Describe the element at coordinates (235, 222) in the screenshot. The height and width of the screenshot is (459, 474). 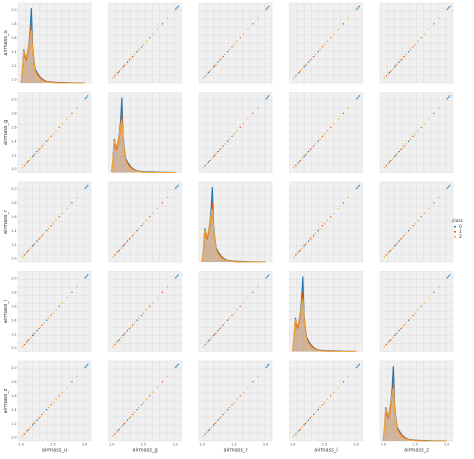
I see `panel-airmass_r-vs-airmass_r` at that location.